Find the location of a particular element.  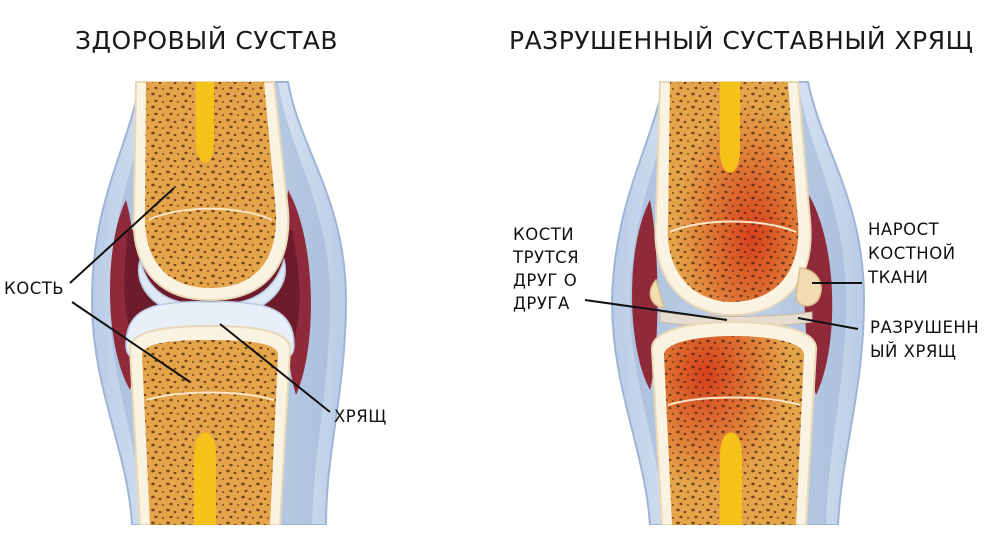

title-healthy-joint: ЗДОРОВЫЙ СУСТАВ is located at coordinates (207, 40).